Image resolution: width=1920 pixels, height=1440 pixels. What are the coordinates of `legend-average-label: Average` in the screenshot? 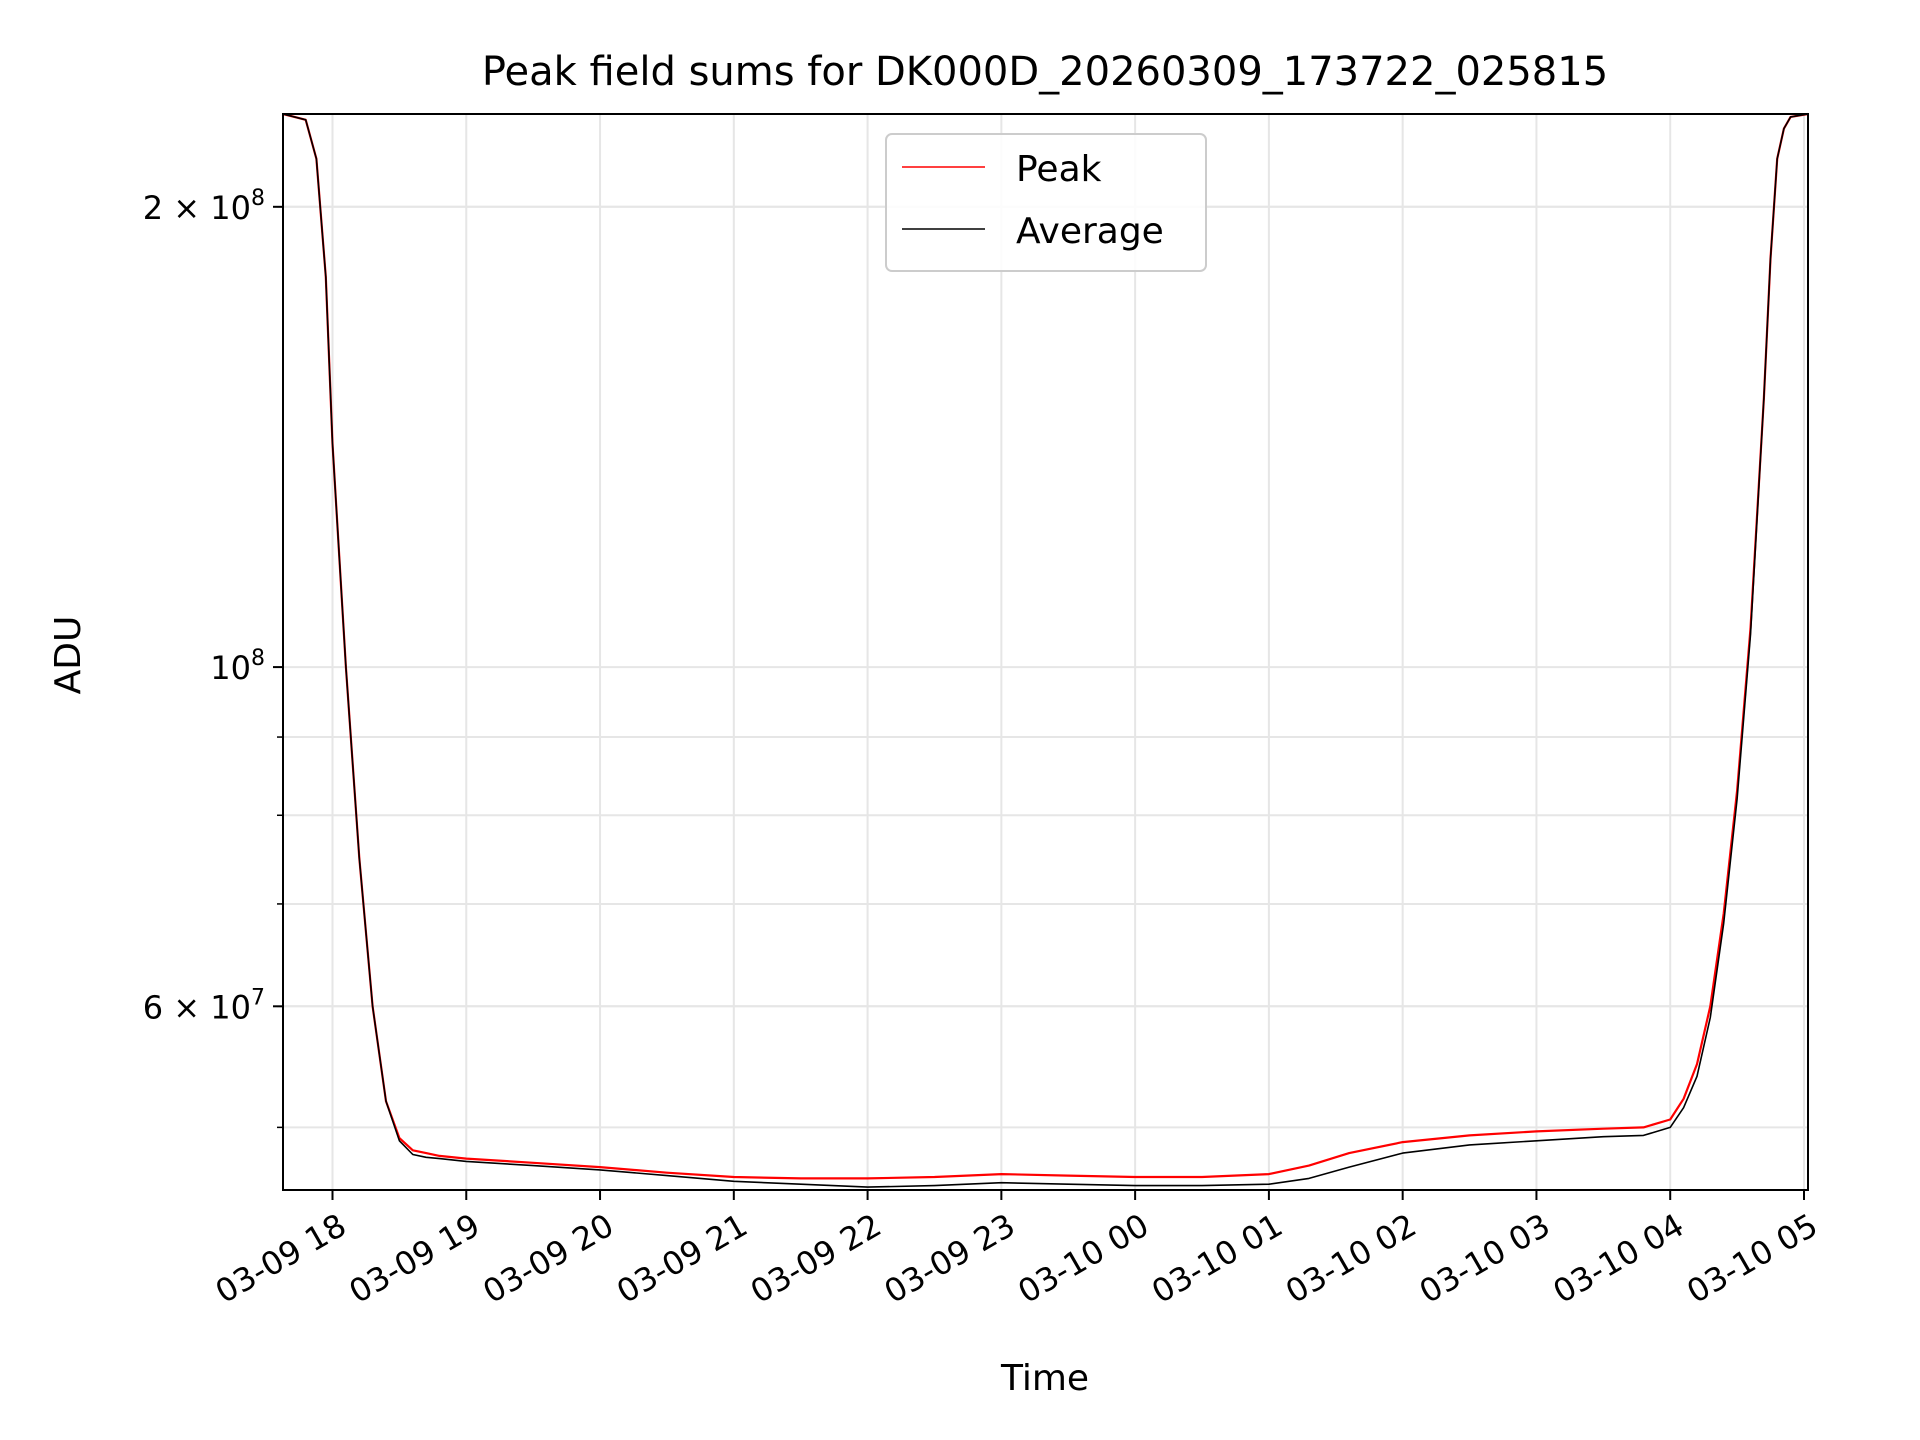 It's located at (1090, 231).